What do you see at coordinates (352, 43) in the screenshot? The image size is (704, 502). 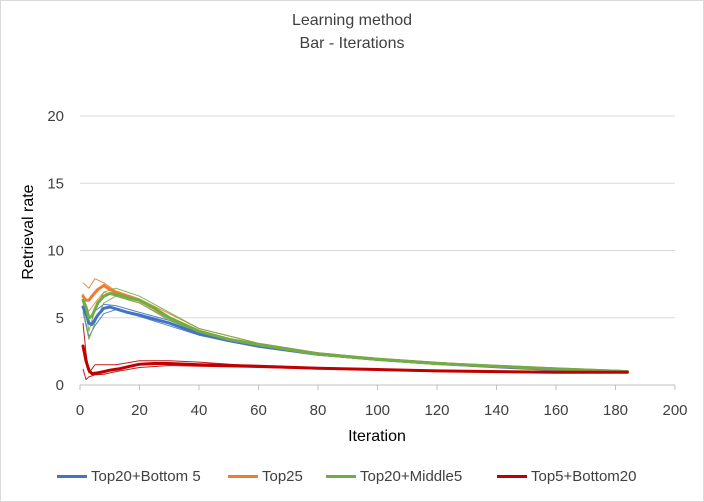 I see `chart-subtitle: Bar - Iterations` at bounding box center [352, 43].